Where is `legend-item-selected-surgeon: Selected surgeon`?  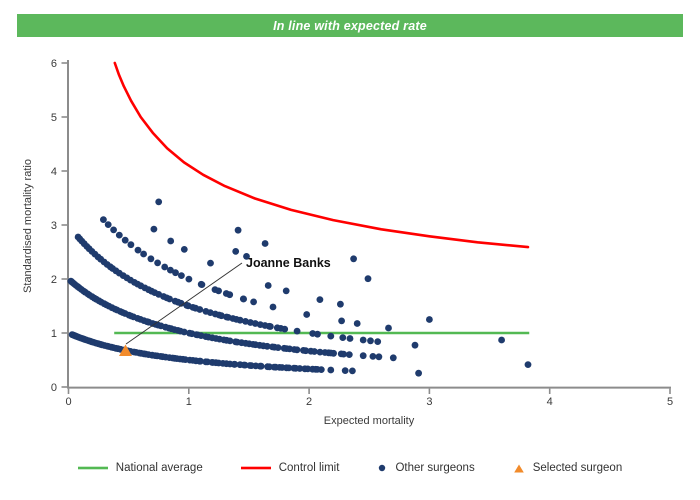 legend-item-selected-surgeon: Selected surgeon is located at coordinates (567, 468).